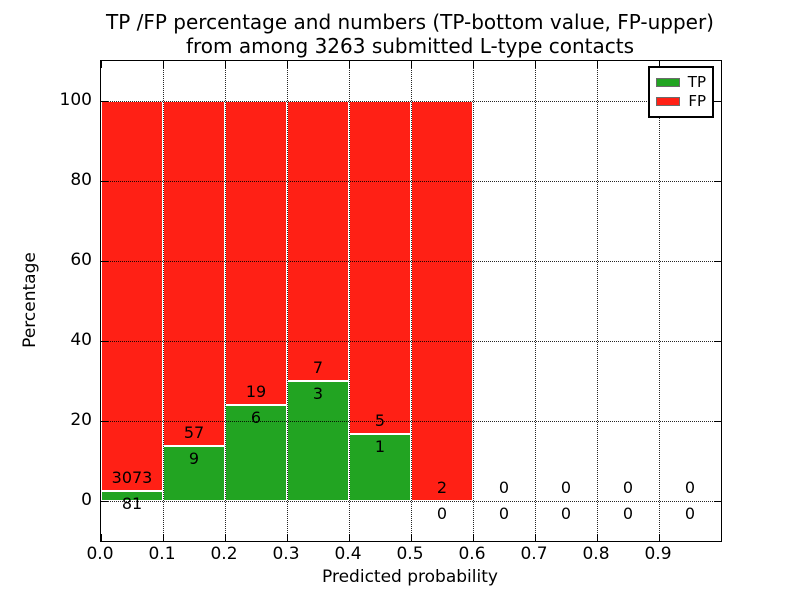 This screenshot has width=800, height=600. Describe the element at coordinates (534, 554) in the screenshot. I see `x-tick-label: 0.7` at that location.